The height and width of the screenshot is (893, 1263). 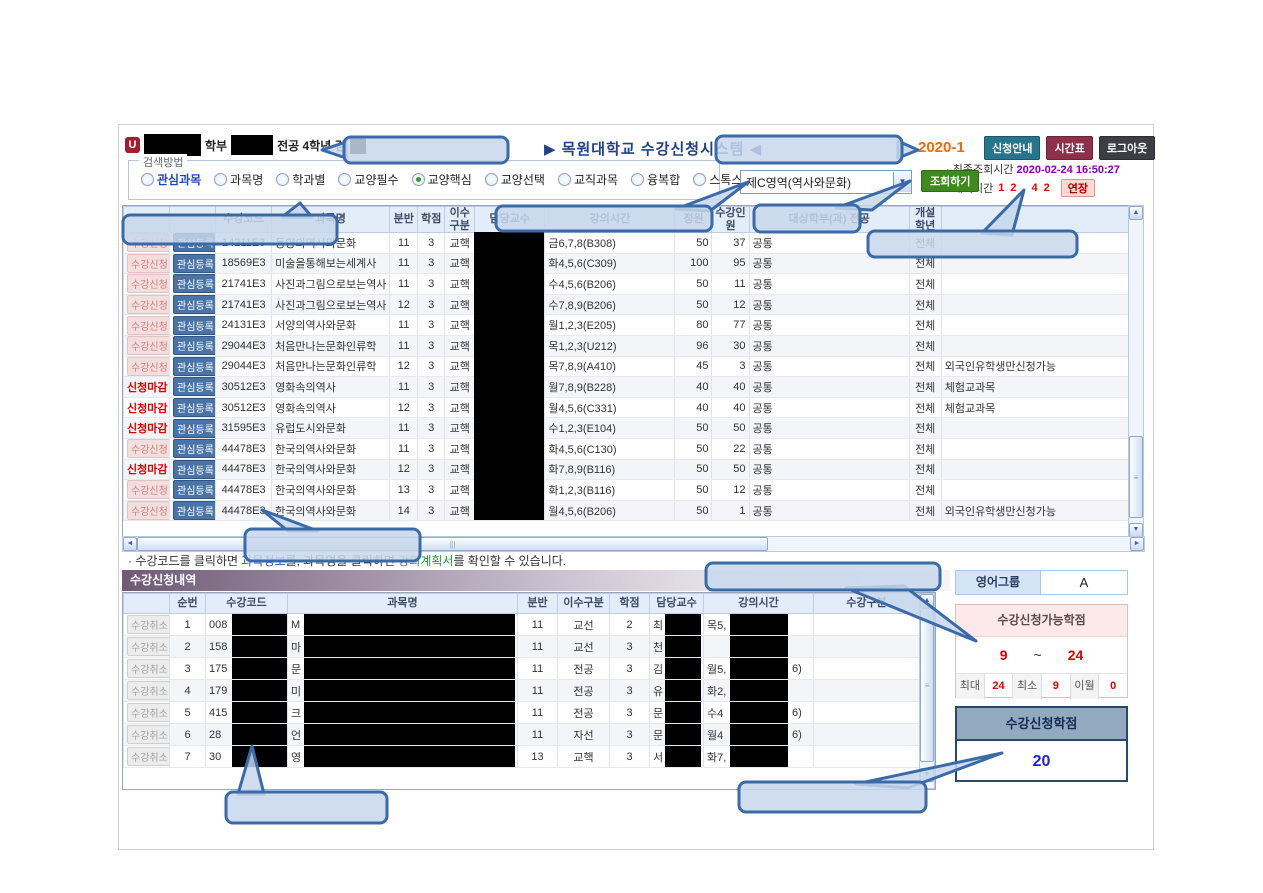 I want to click on course-cell-code: 14211E3, so click(x=243, y=243).